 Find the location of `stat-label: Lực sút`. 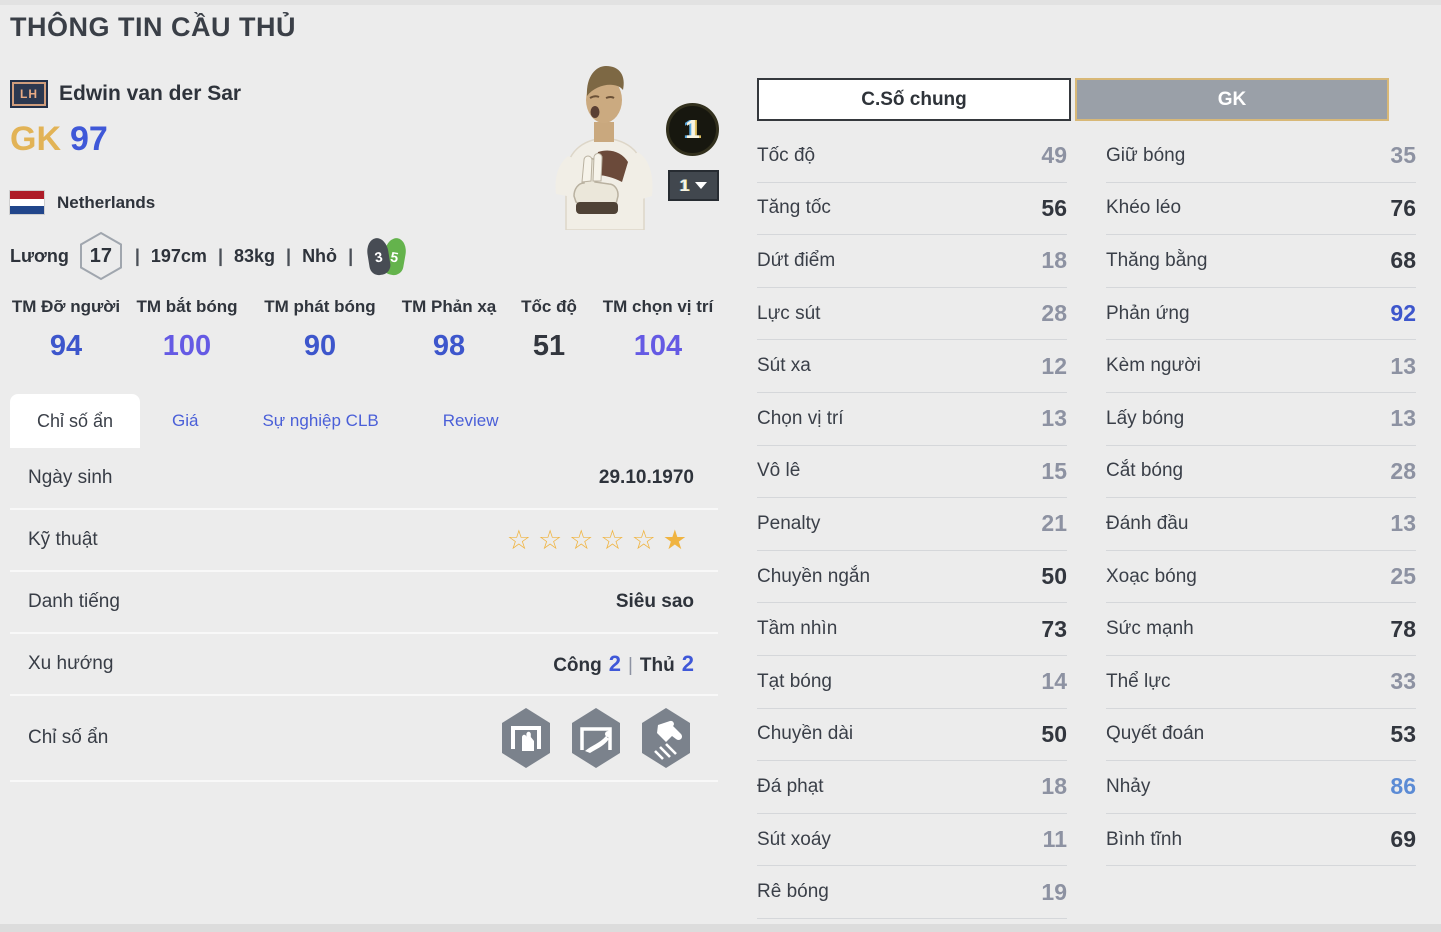

stat-label: Lực sút is located at coordinates (789, 313).